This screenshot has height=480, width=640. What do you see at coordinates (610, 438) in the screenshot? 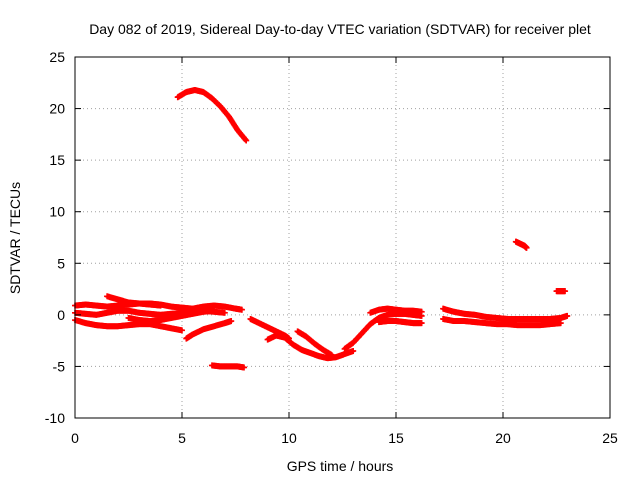
I see `x-tick-label: 25` at bounding box center [610, 438].